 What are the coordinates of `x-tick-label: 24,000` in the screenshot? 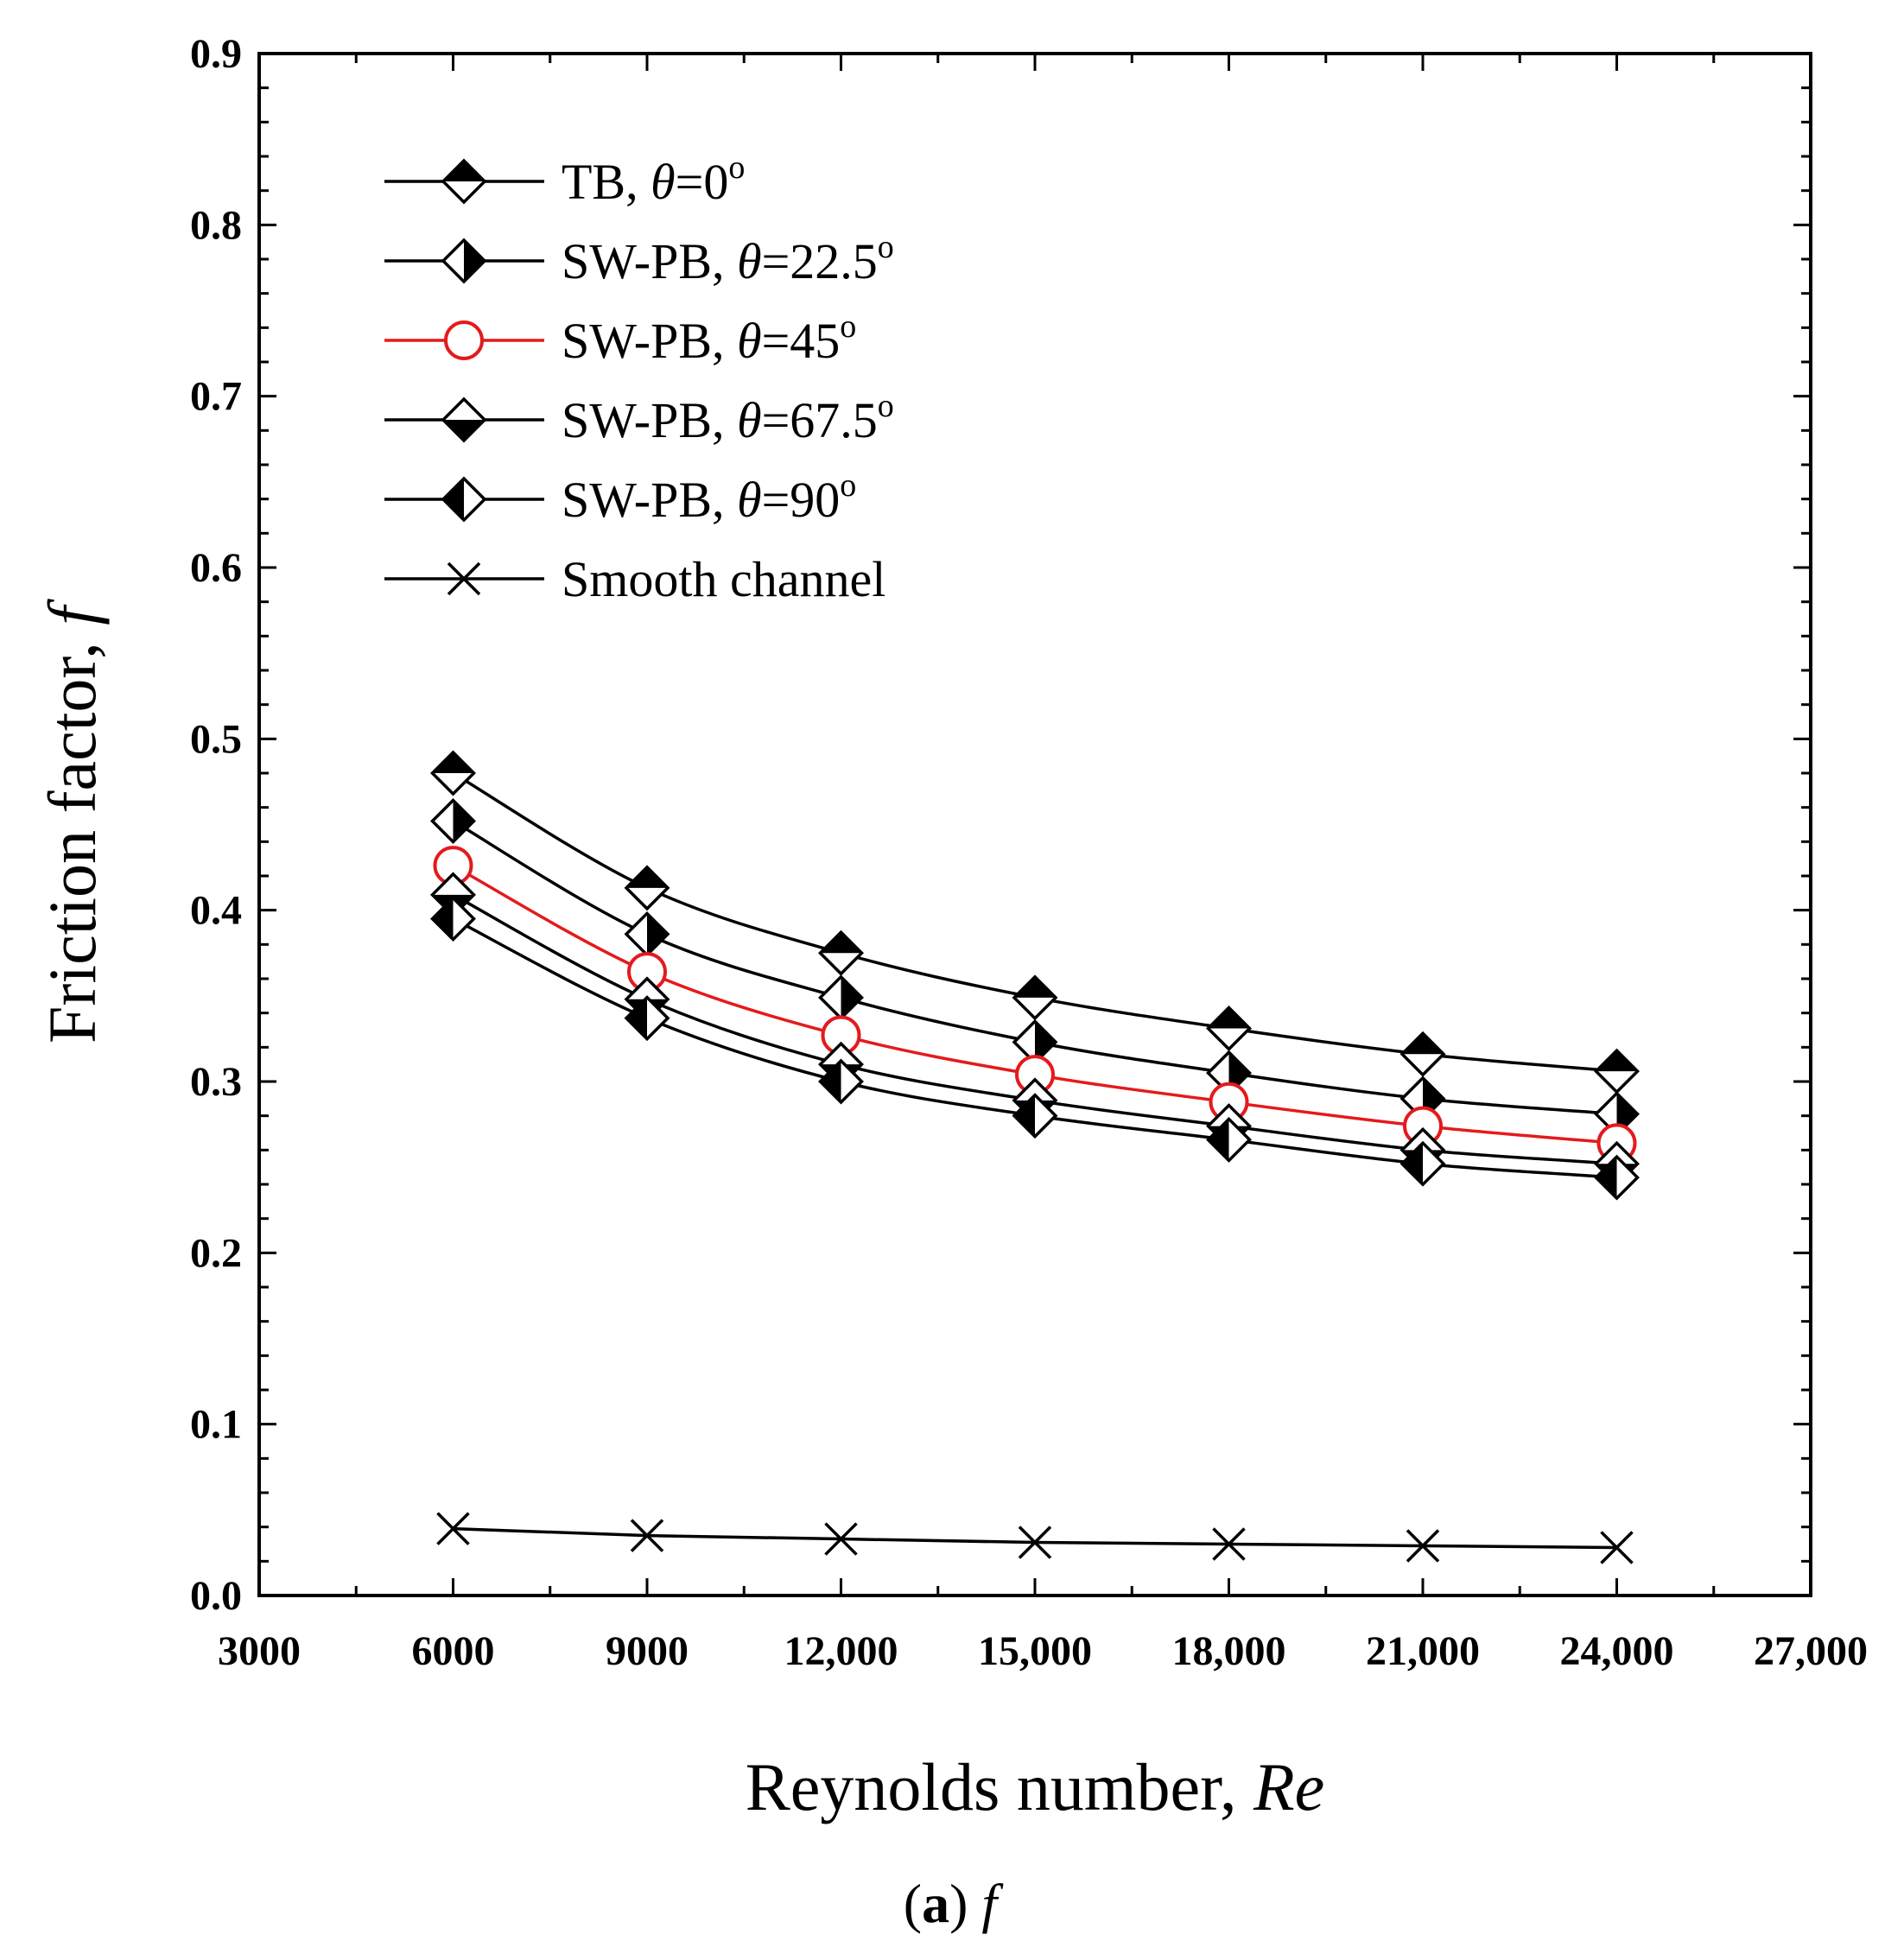 It's located at (1617, 1651).